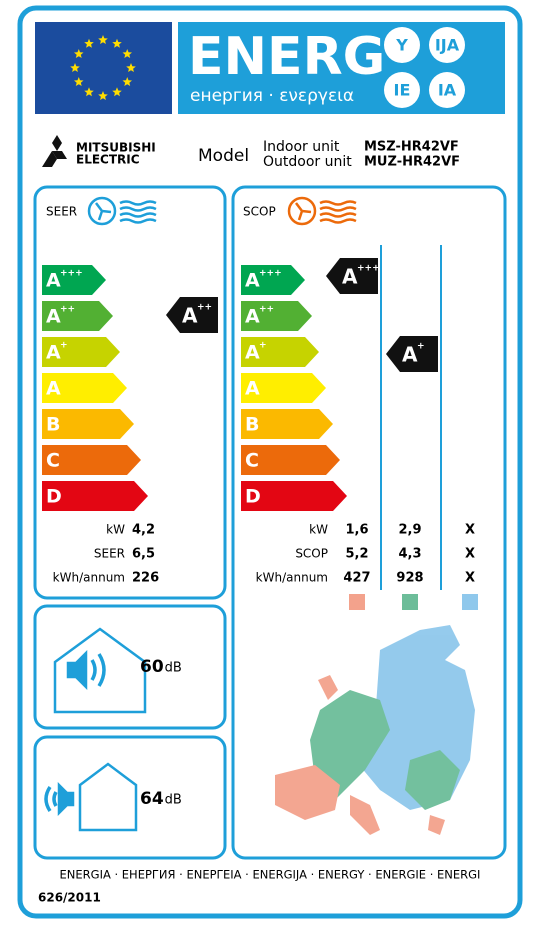 Image resolution: width=538 pixels, height=925 pixels. Describe the element at coordinates (61, 212) in the screenshot. I see `cooling-label: SEER` at that location.